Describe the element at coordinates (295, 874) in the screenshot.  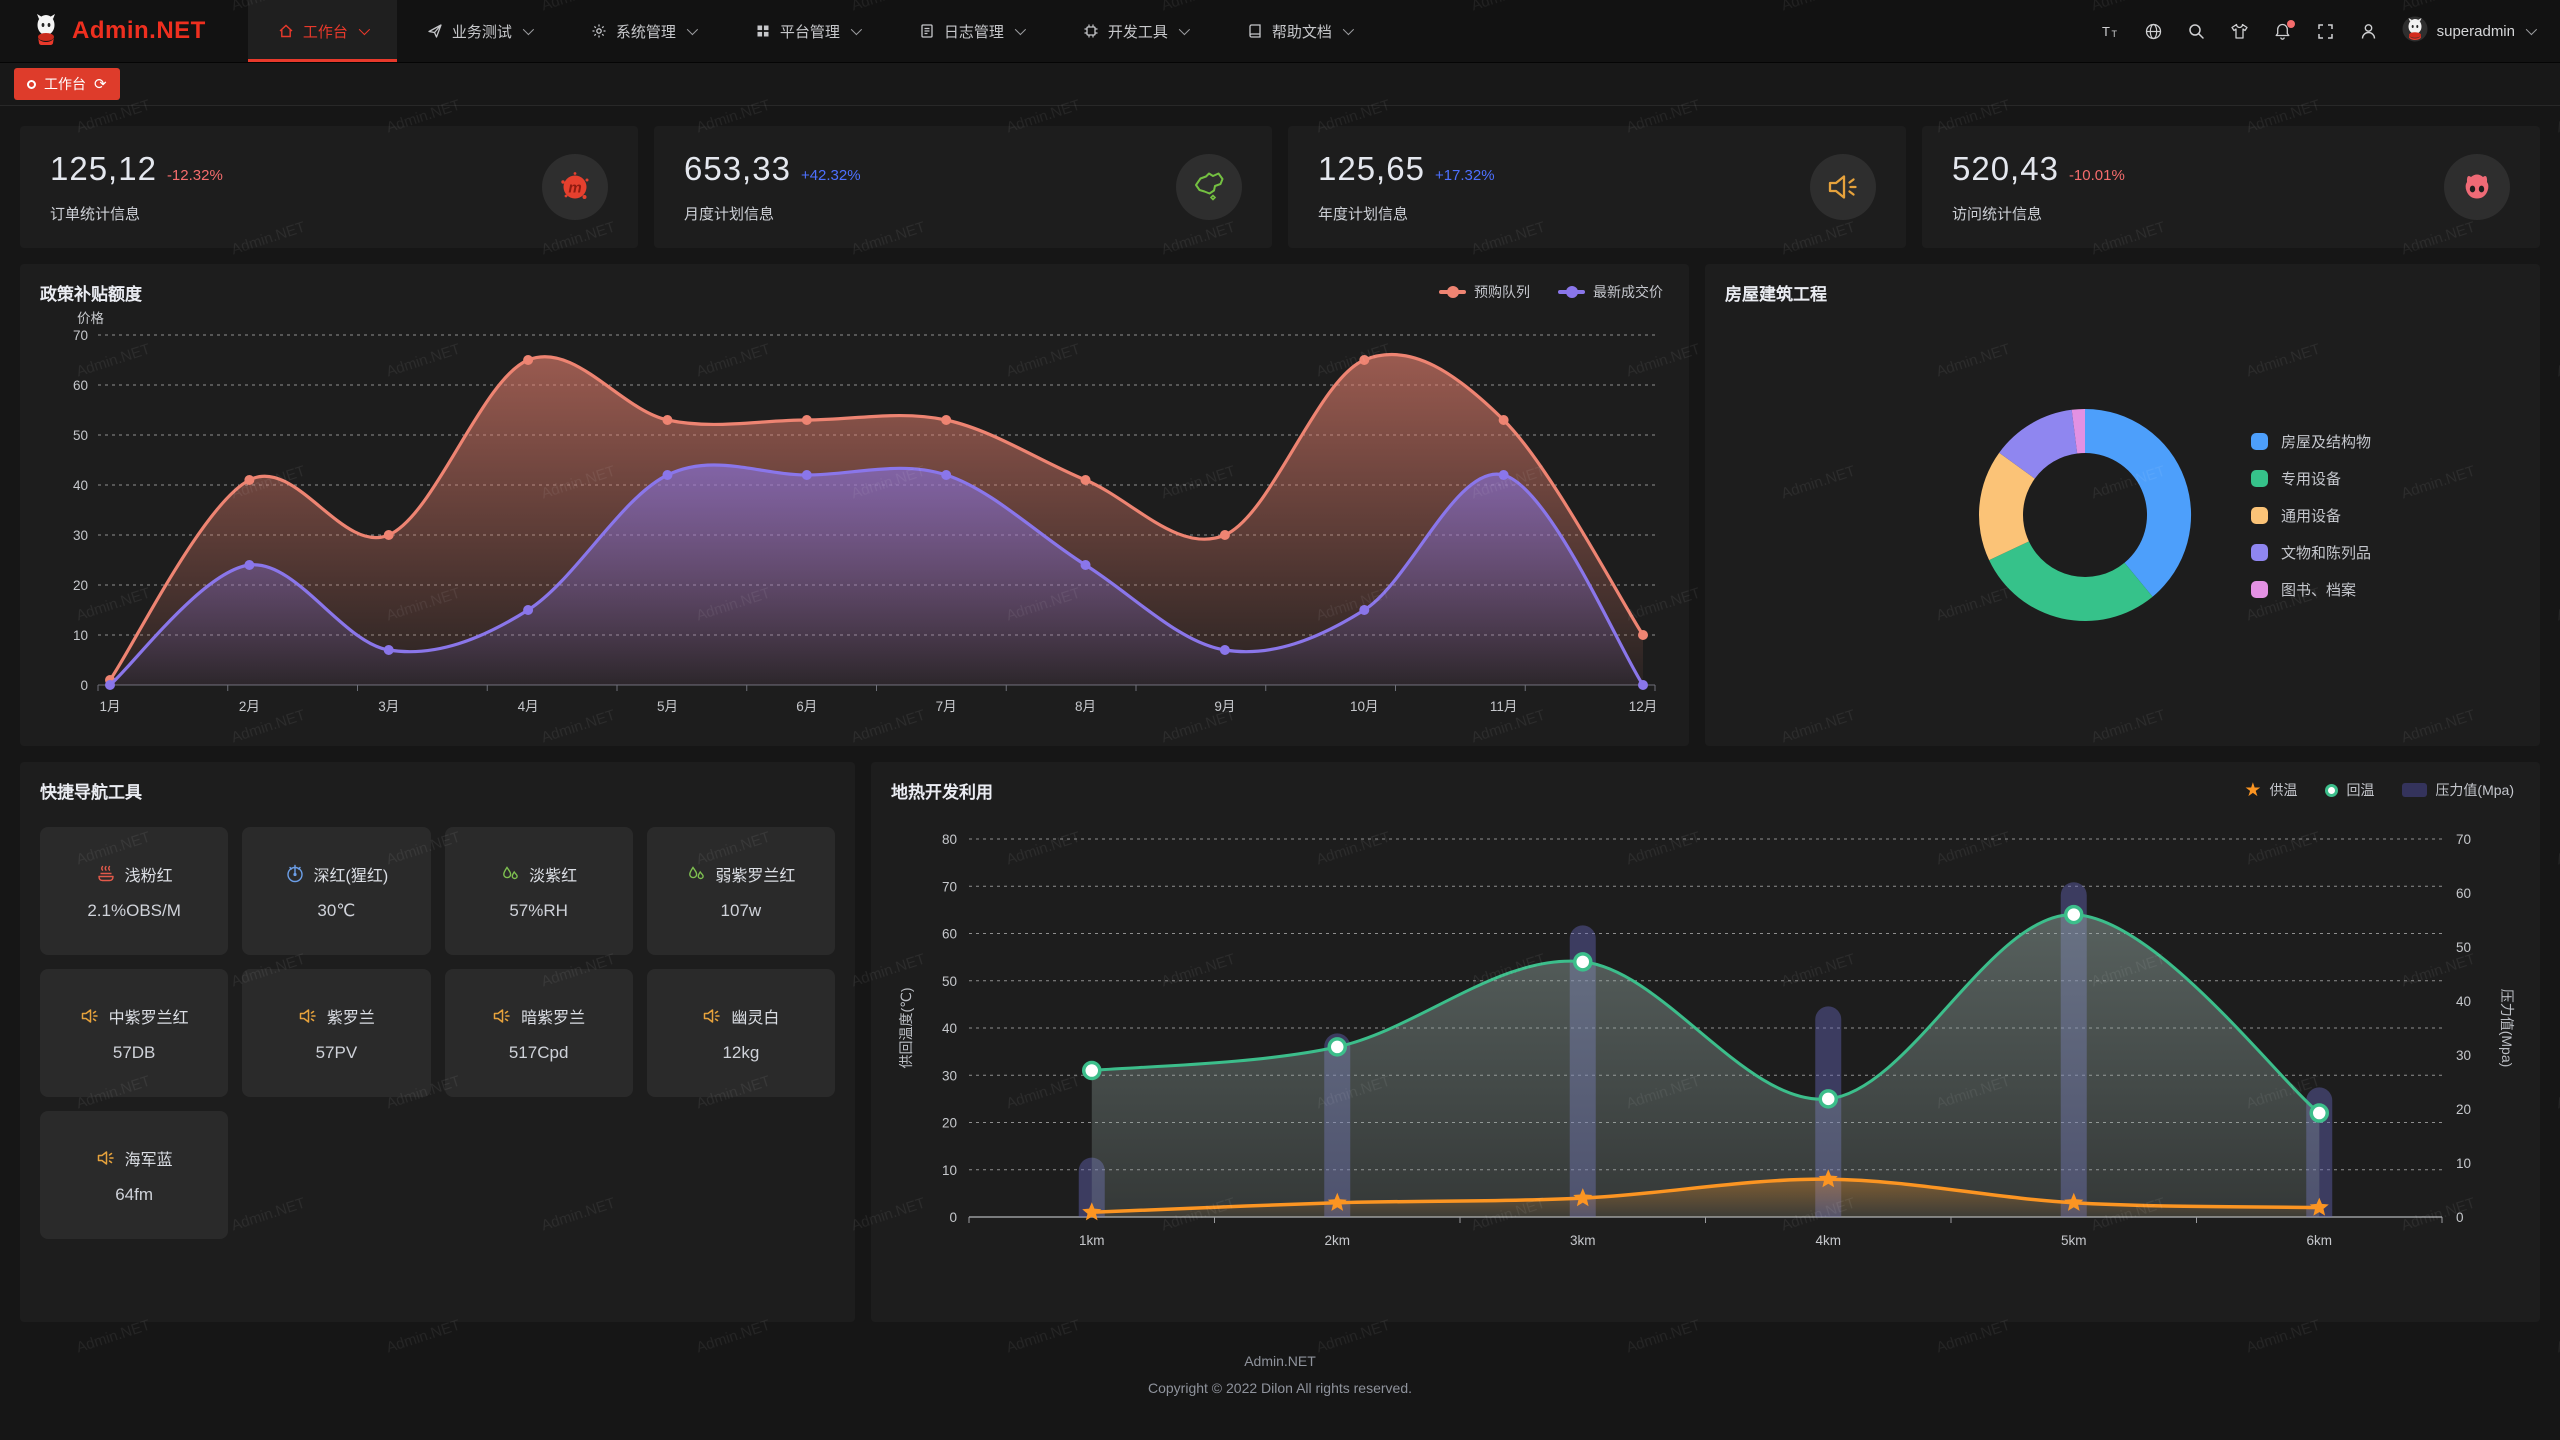
I see `thermometer-icon` at that location.